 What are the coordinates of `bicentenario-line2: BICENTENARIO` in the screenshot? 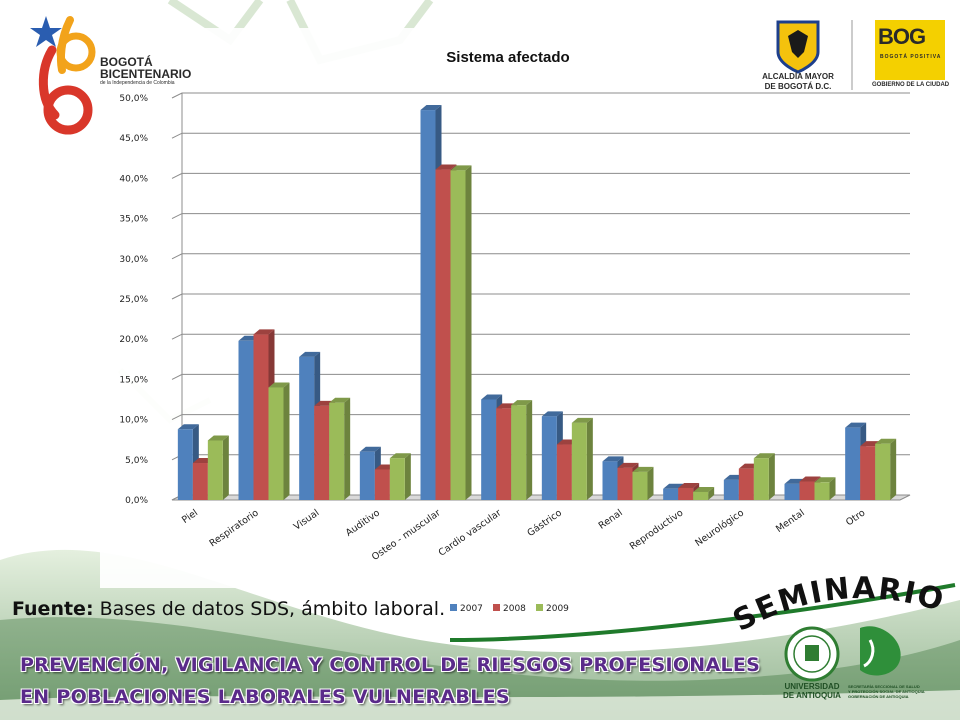 It's located at (146, 74).